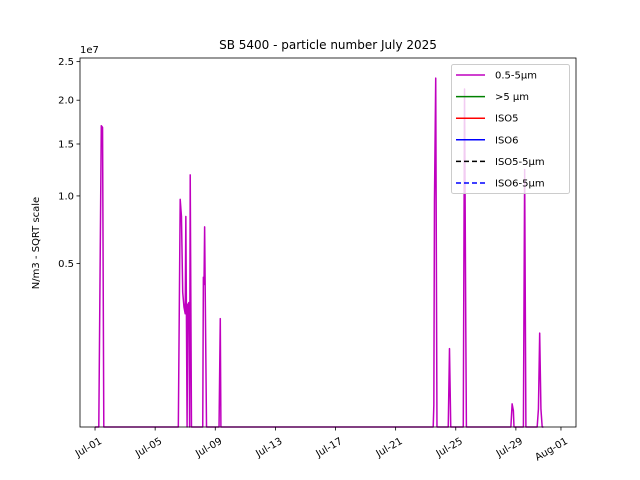 The width and height of the screenshot is (640, 480). What do you see at coordinates (520, 184) in the screenshot?
I see `legend-label-5: ISO6-5µm` at bounding box center [520, 184].